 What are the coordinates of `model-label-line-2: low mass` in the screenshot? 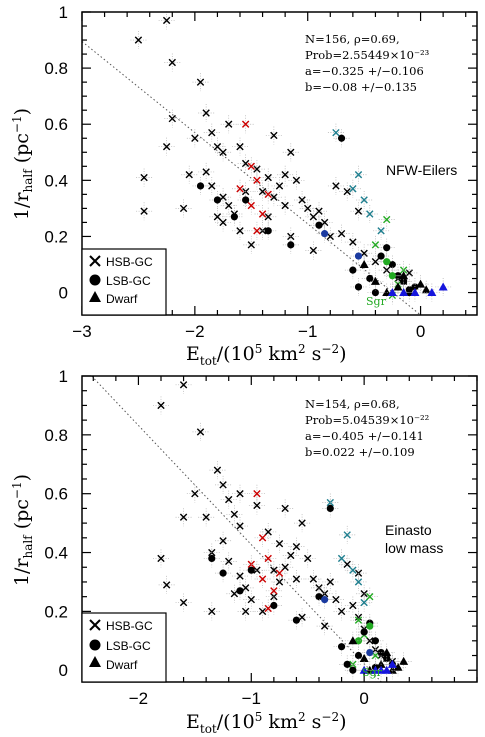 It's located at (414, 548).